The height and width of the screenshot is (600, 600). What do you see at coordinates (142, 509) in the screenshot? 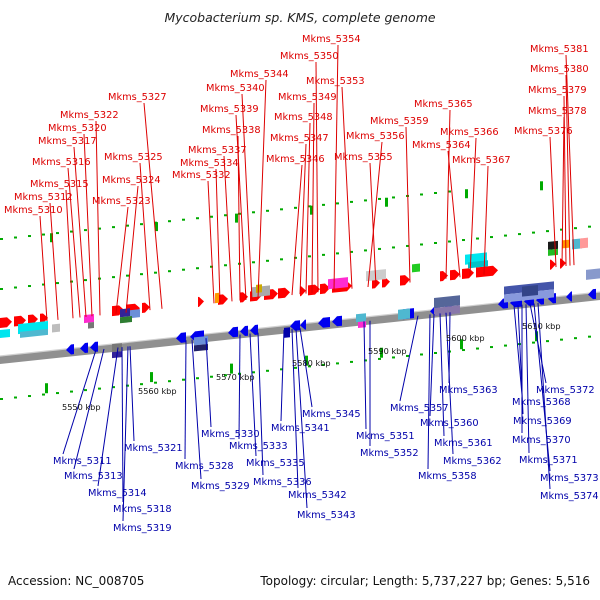
I see `gene-label-mkms-5318: Mkms_5318` at bounding box center [142, 509].